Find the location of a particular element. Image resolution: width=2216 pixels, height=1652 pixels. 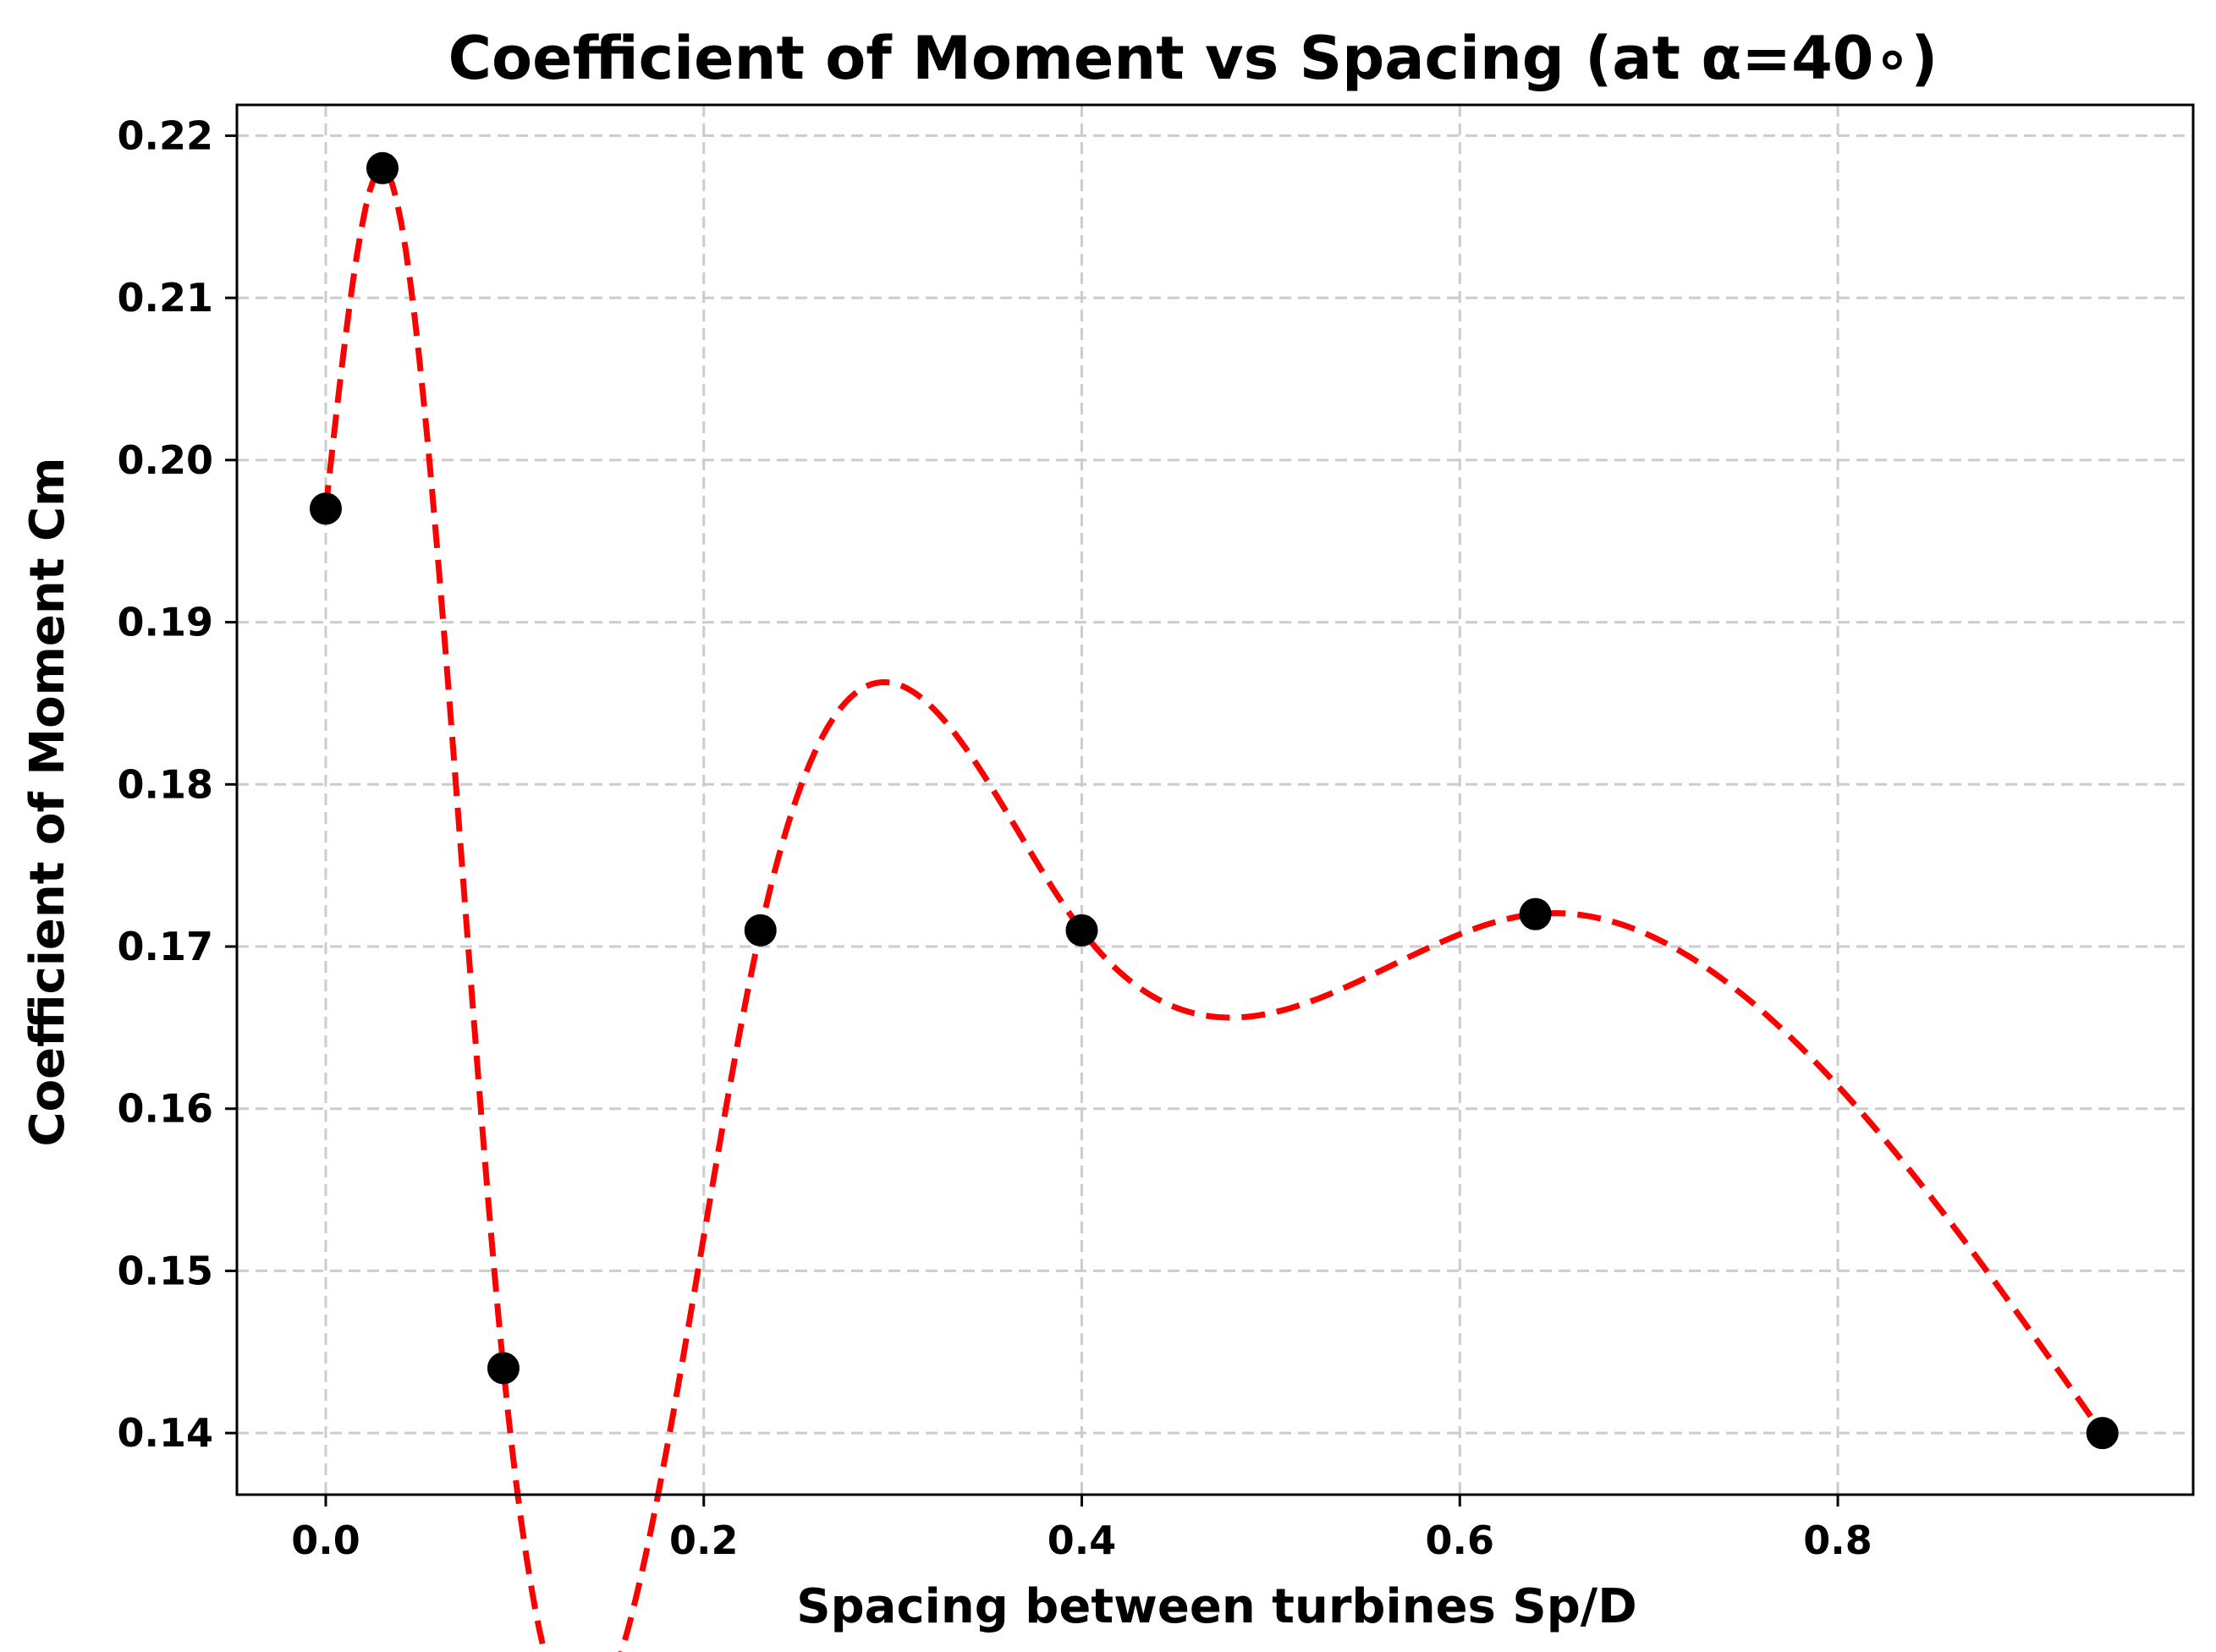

y-tick-label: 0.22 is located at coordinates (166, 135).